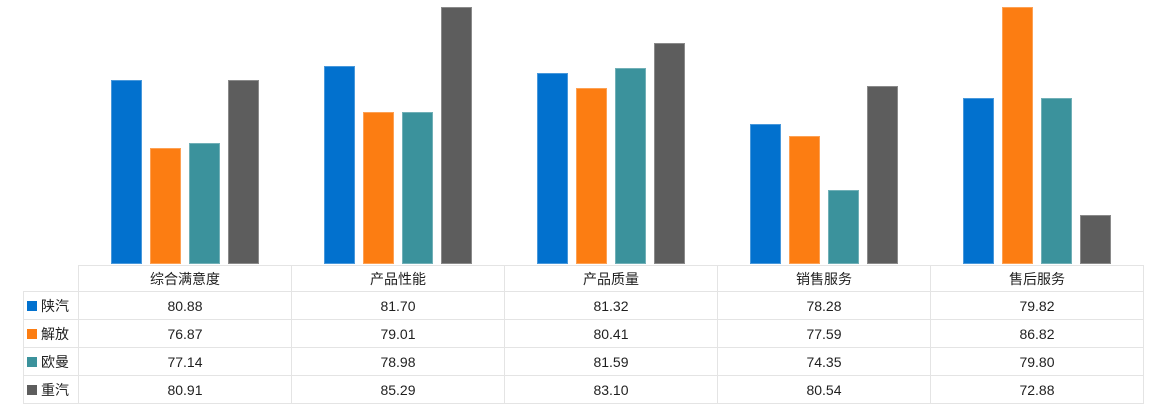 This screenshot has height=418, width=1167. I want to click on row-label-cell: 重汽, so click(51, 389).